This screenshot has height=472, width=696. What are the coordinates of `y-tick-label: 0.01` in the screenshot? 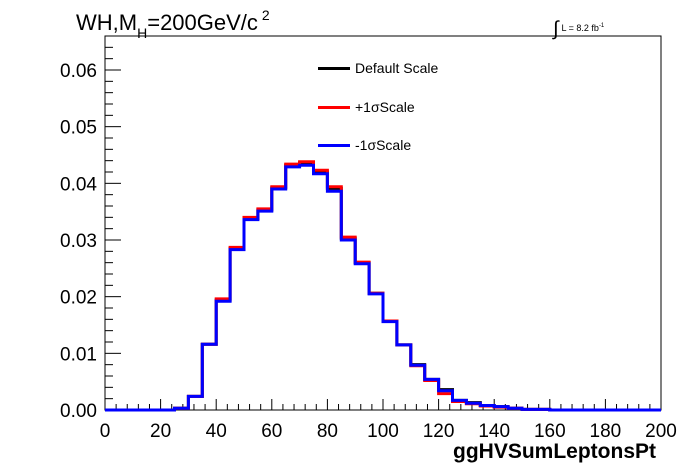 It's located at (78, 354).